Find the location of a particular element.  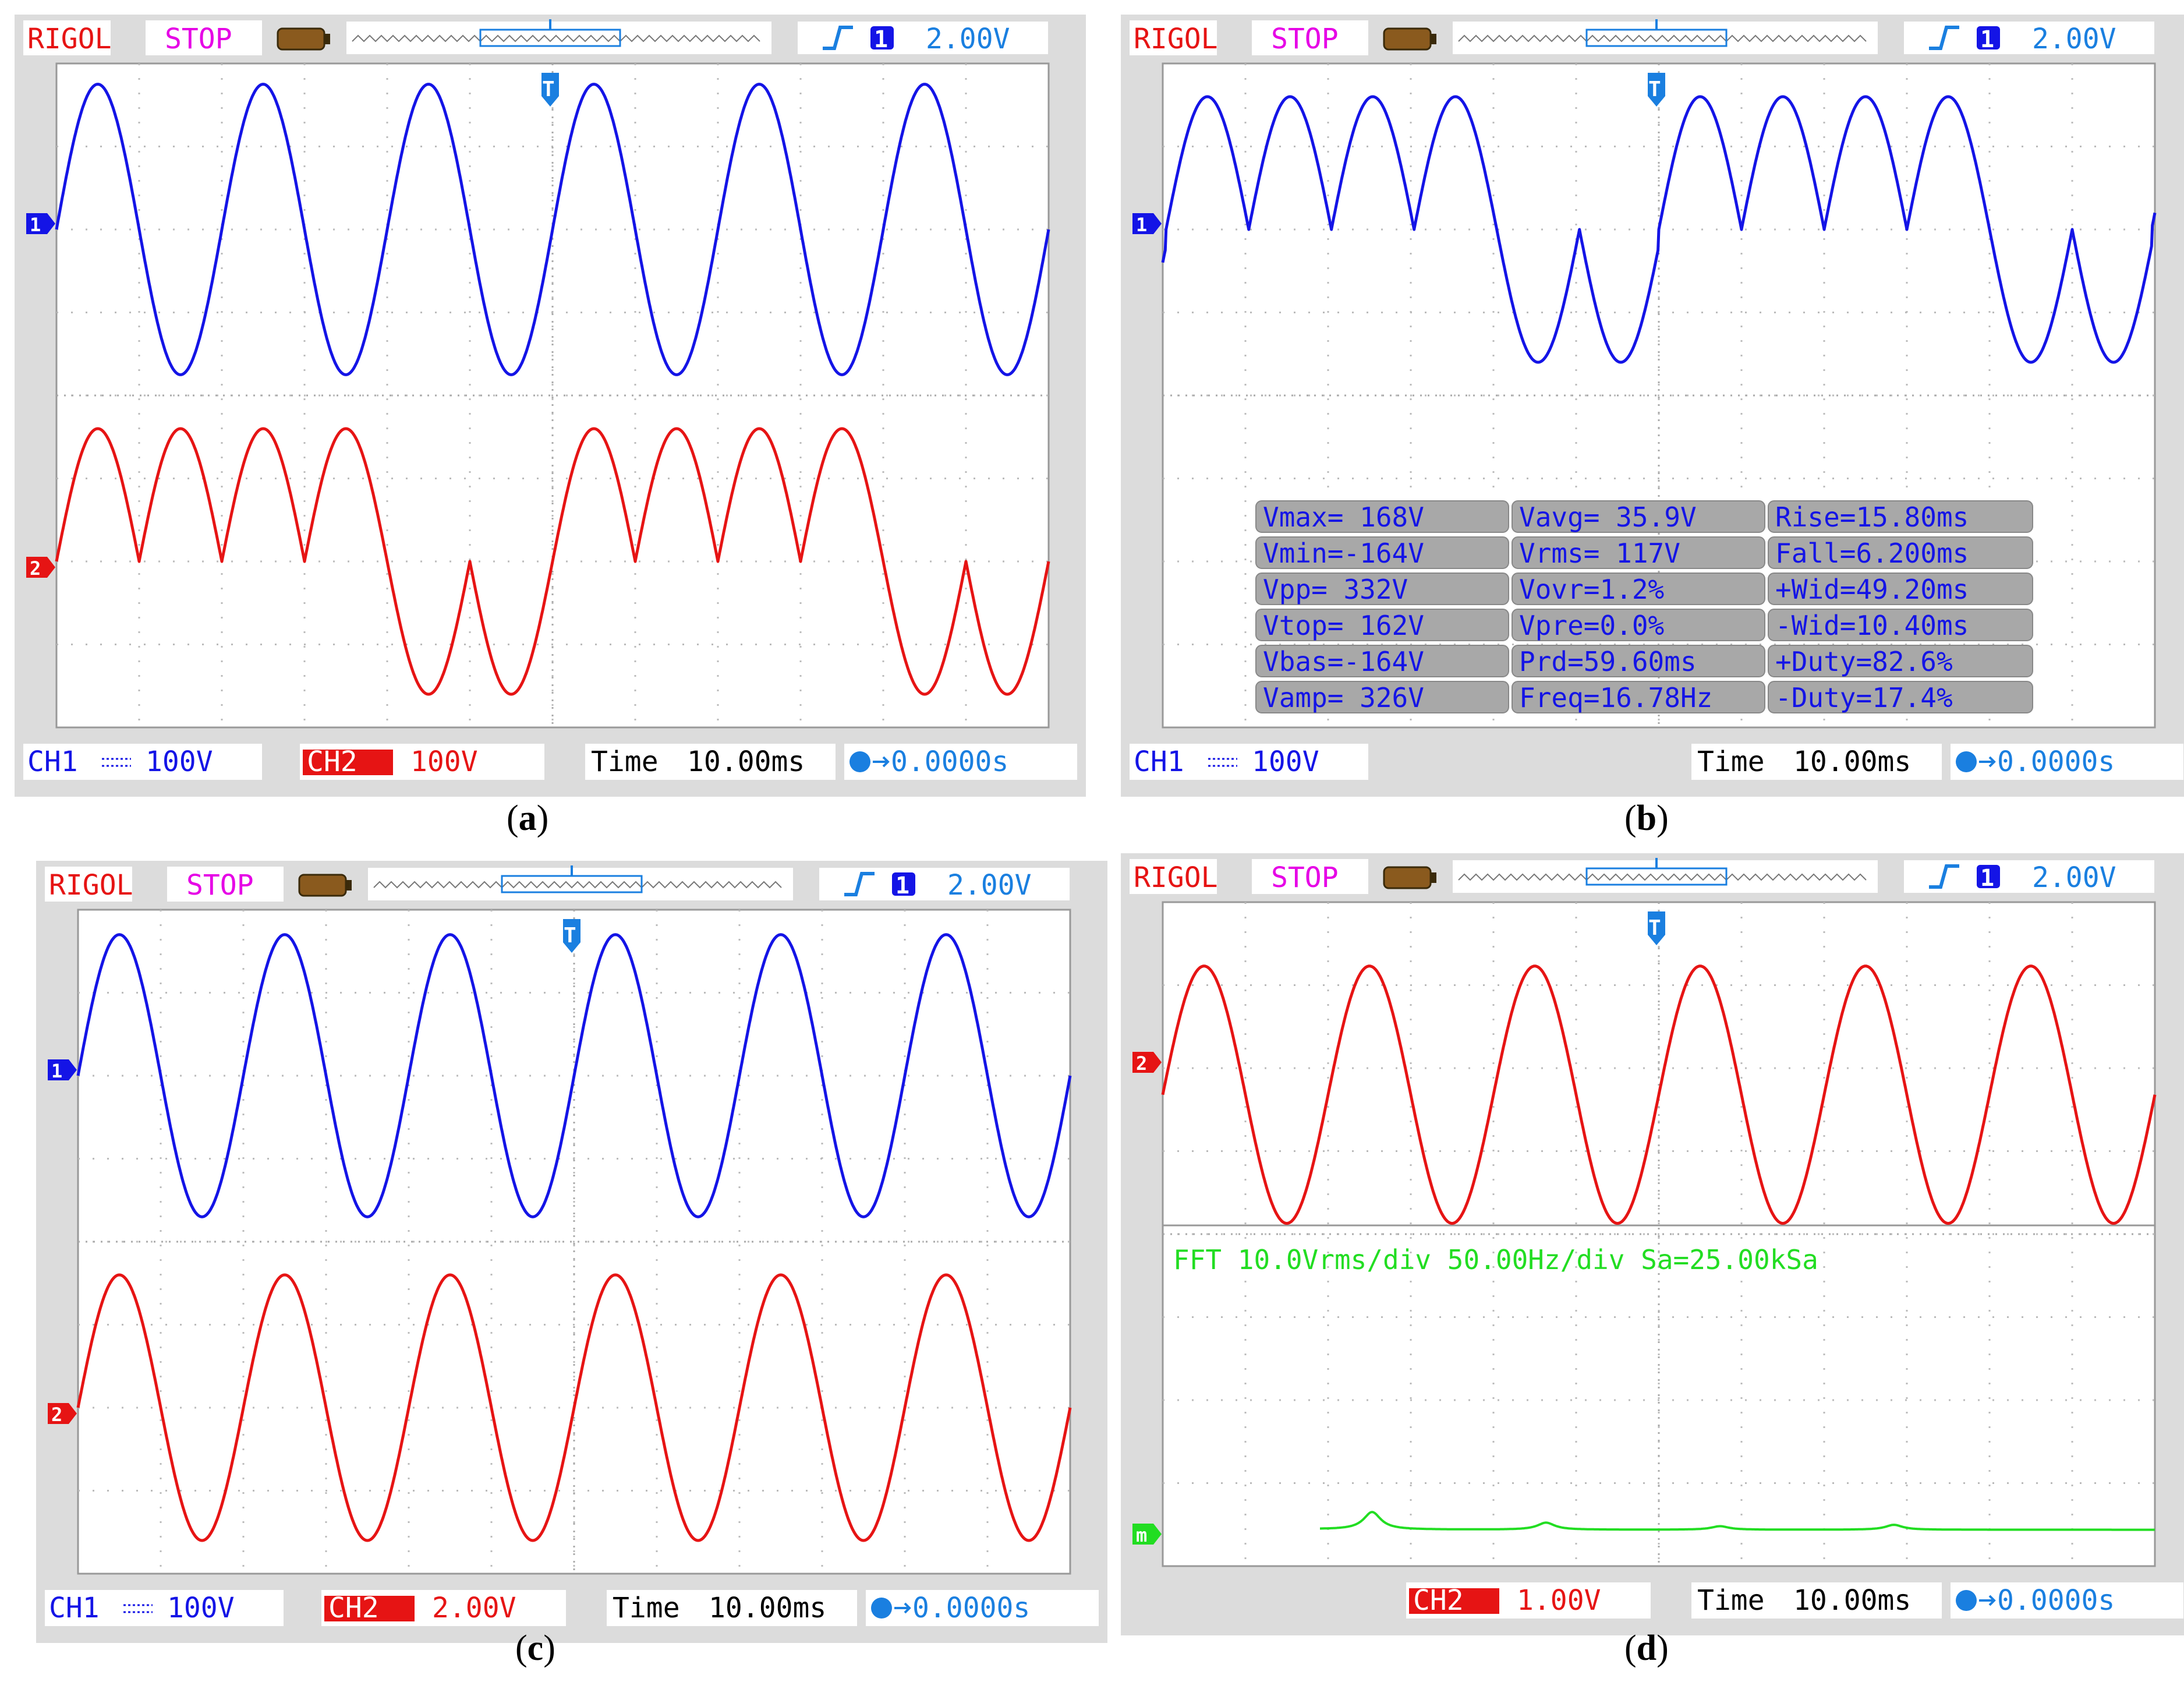

caption-b: (b) is located at coordinates (1646, 818).